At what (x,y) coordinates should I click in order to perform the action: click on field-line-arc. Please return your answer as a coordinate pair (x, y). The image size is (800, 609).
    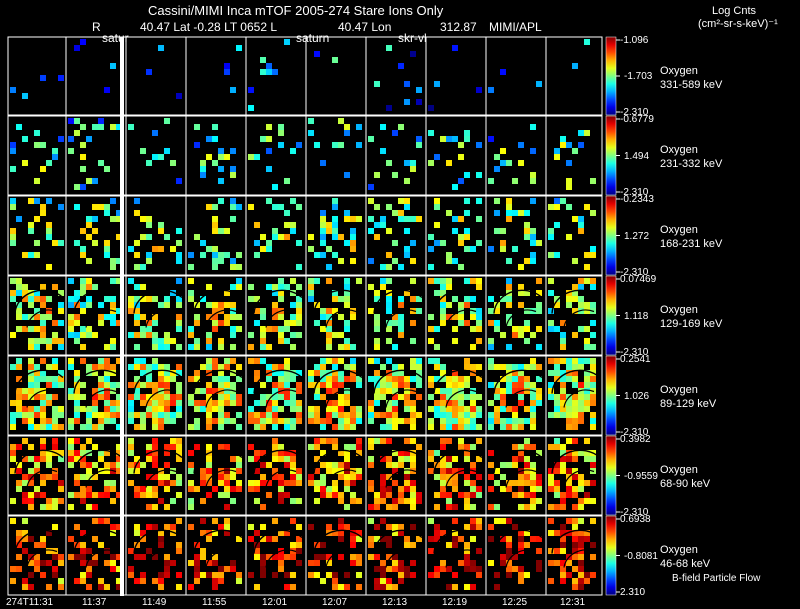
    Looking at the image, I should click on (341, 398).